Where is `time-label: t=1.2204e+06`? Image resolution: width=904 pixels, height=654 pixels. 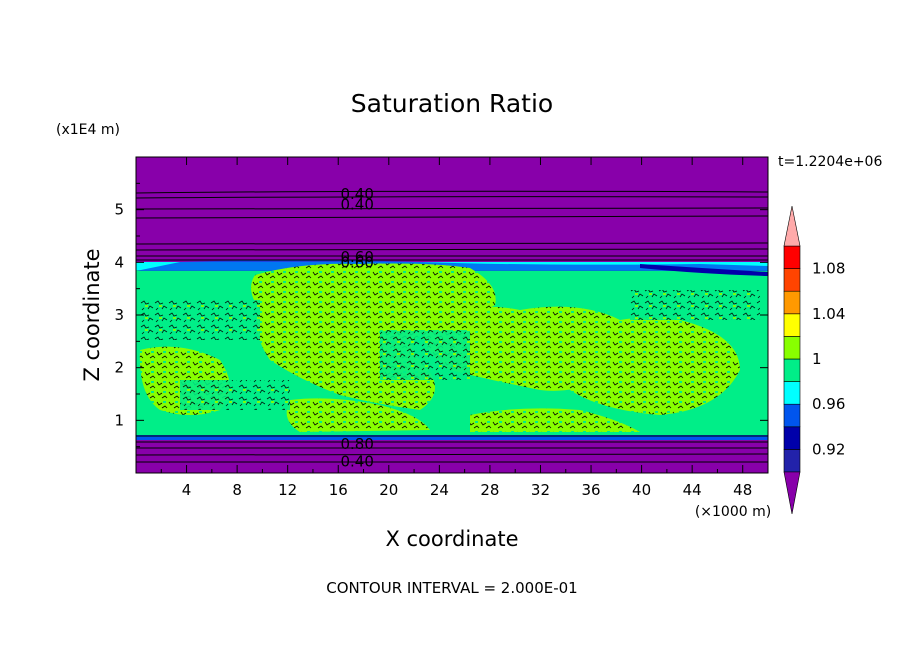
time-label: t=1.2204e+06 is located at coordinates (830, 162).